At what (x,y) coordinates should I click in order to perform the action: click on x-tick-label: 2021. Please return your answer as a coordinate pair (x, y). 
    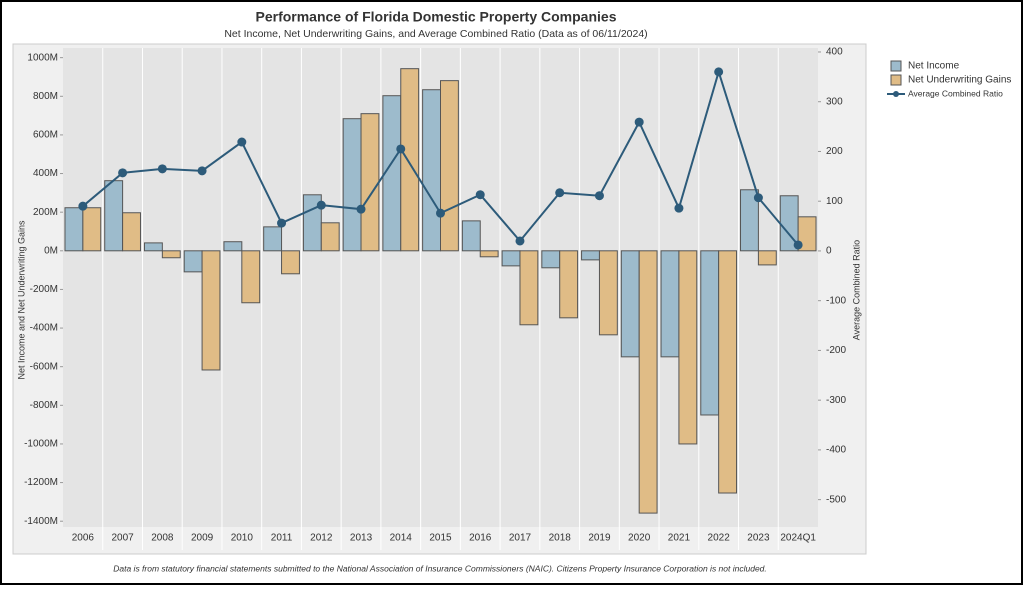
    Looking at the image, I should click on (679, 538).